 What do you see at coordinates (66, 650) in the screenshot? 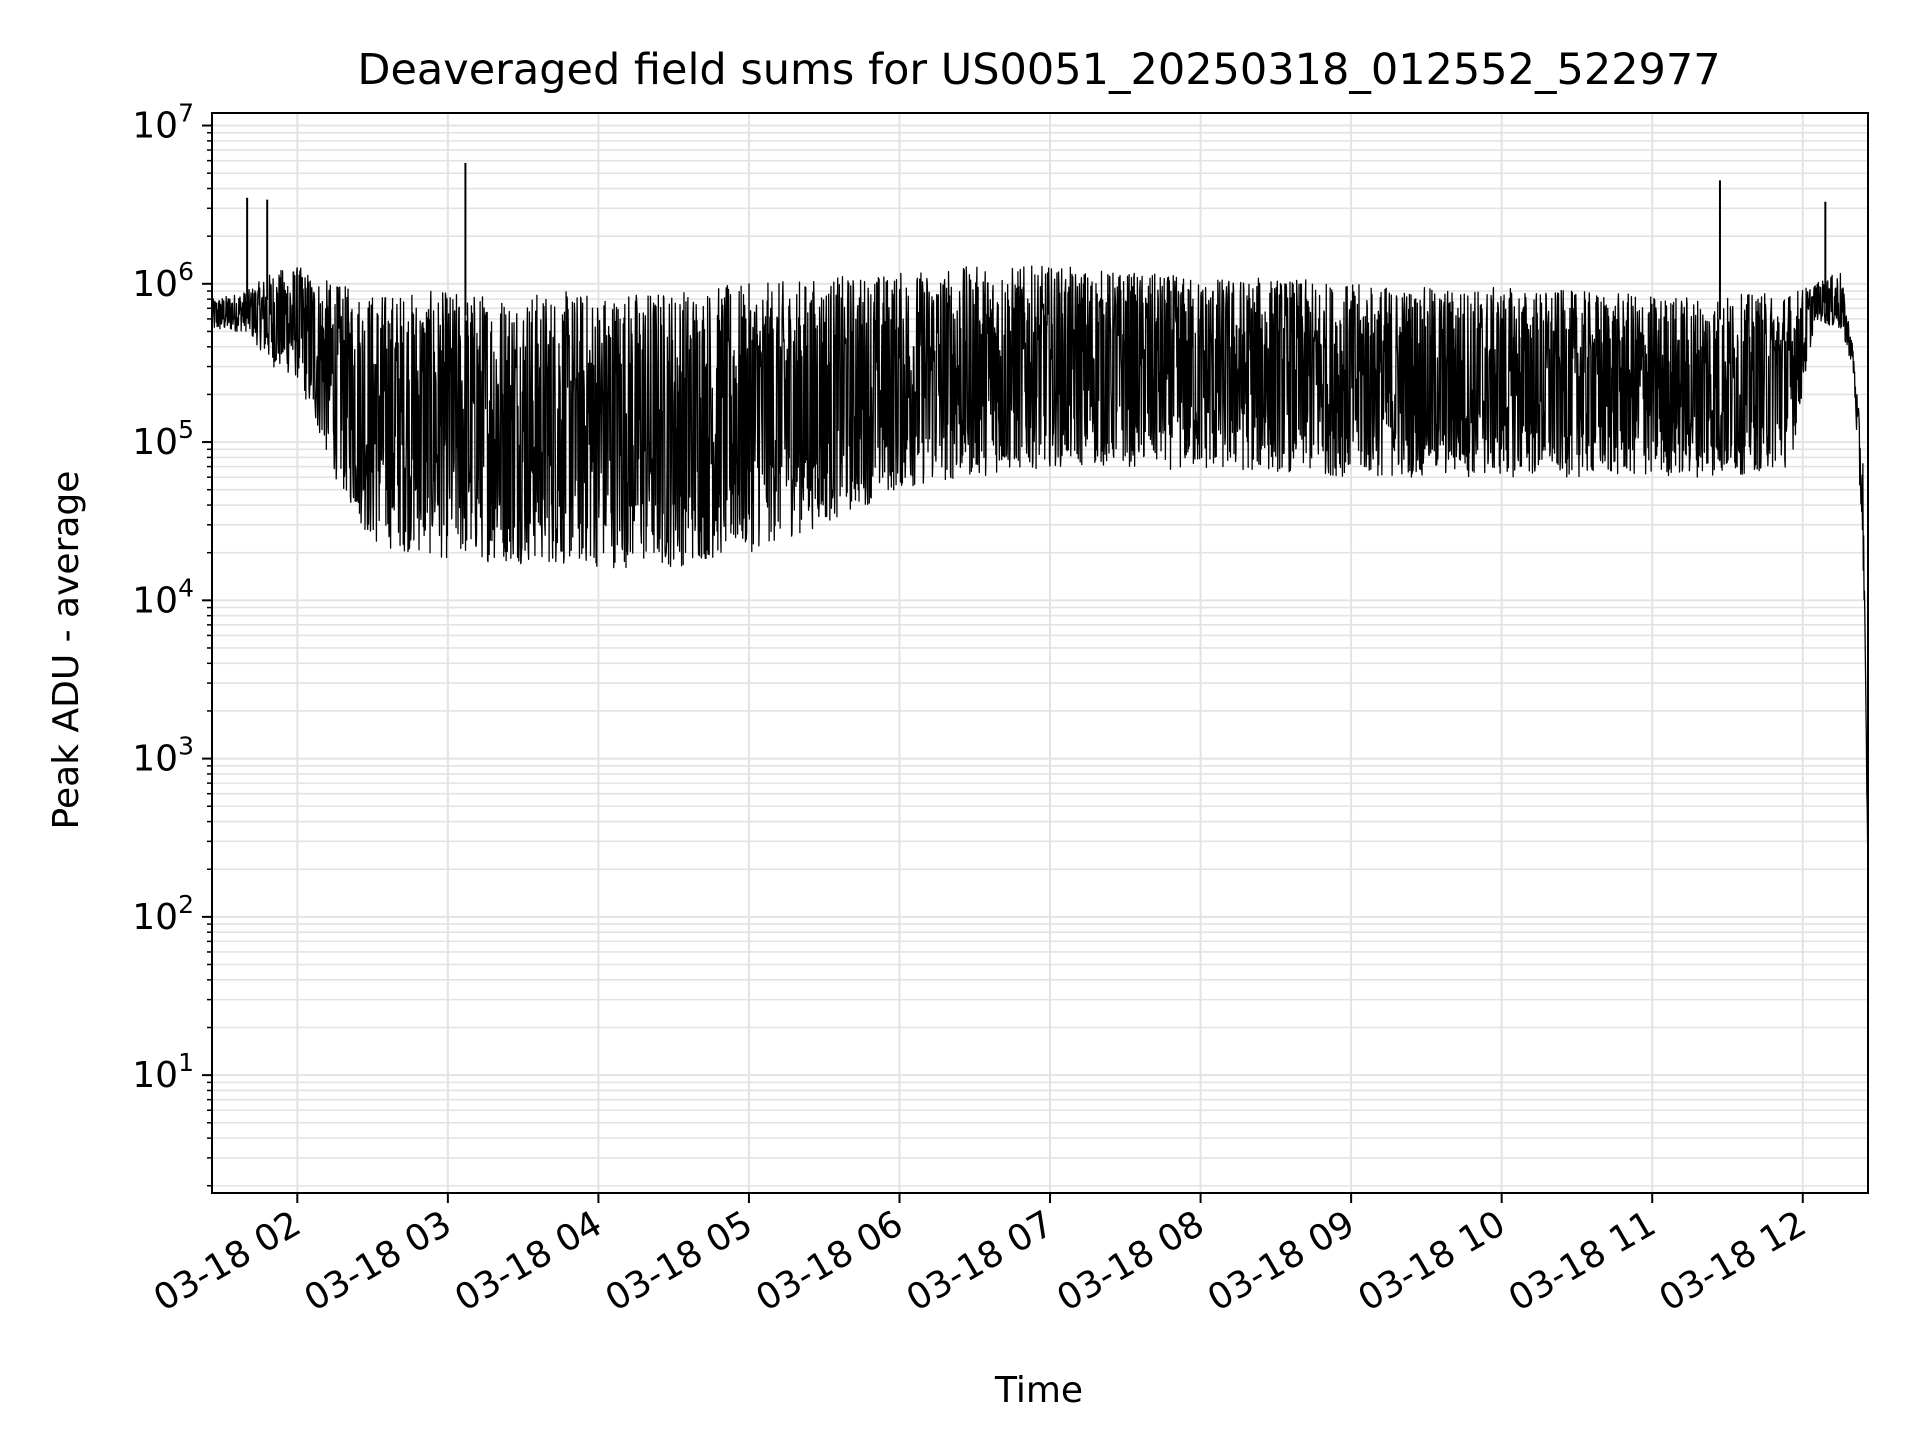
I see `y-axis-label: Peak ADU - average` at bounding box center [66, 650].